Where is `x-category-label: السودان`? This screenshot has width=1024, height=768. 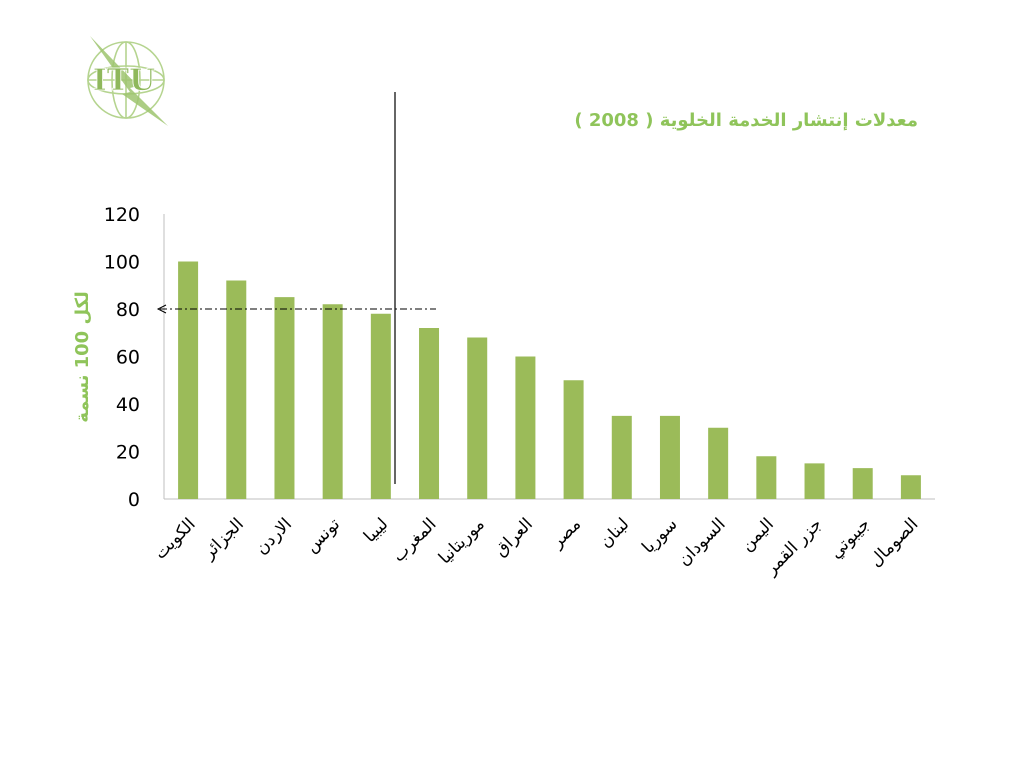
x-category-label: السودان is located at coordinates (702, 542).